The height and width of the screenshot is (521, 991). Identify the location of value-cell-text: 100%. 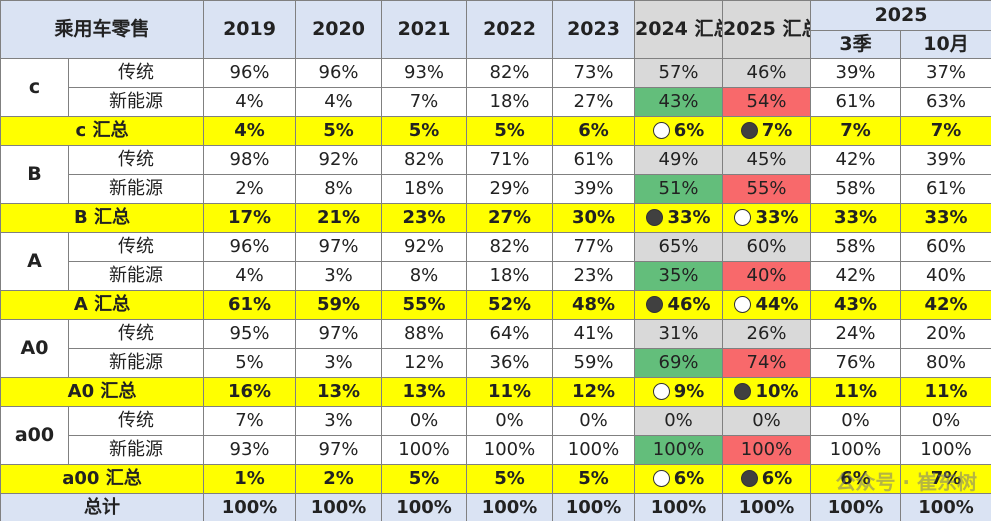
(424, 450).